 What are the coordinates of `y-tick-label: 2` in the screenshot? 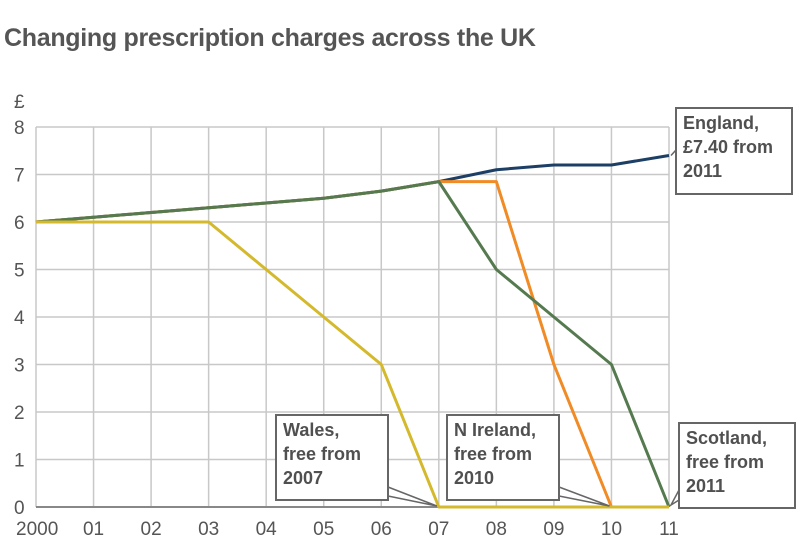 It's located at (19, 413).